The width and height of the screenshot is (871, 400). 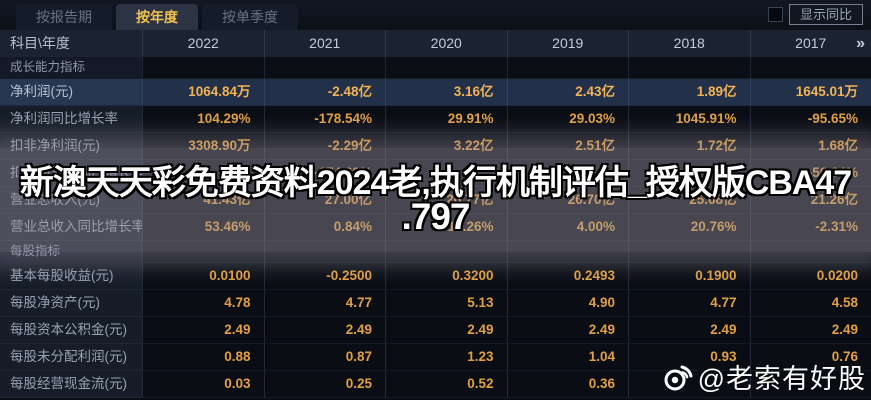 I want to click on year-header-2018: 2018, so click(x=689, y=43).